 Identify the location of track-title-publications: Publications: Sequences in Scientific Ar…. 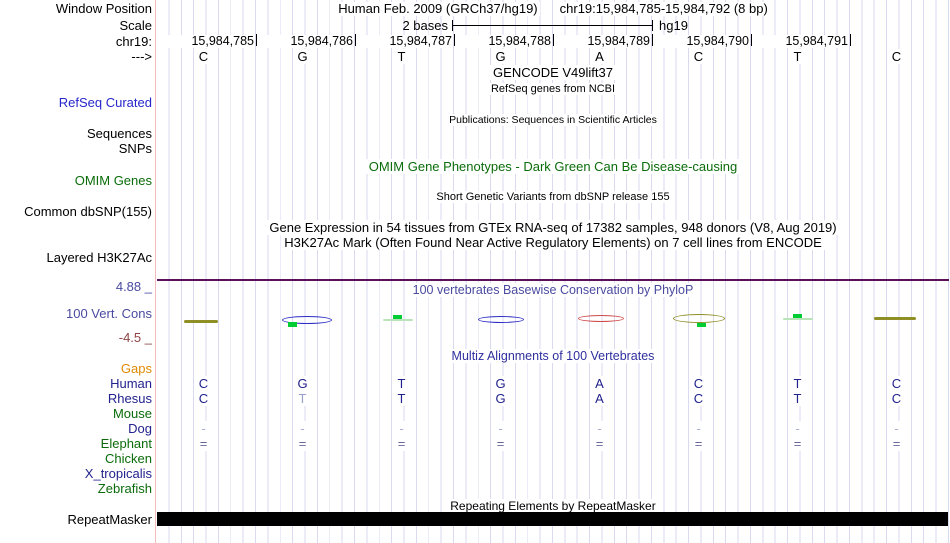
(553, 120).